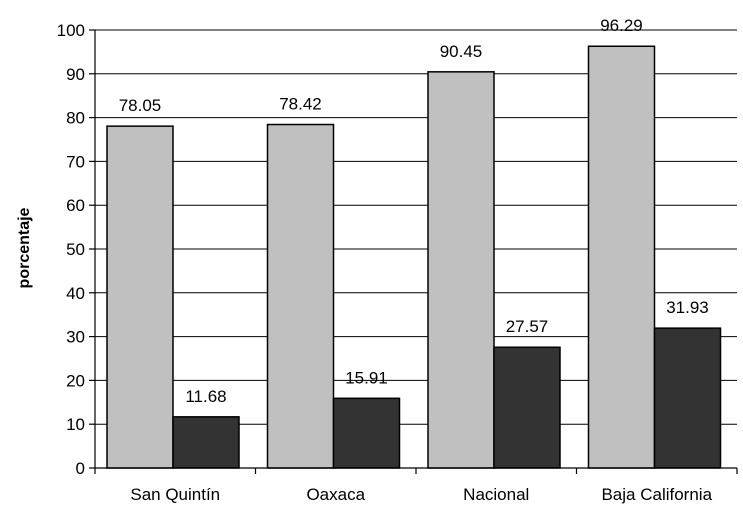  I want to click on data-label: 96.29, so click(621, 25).